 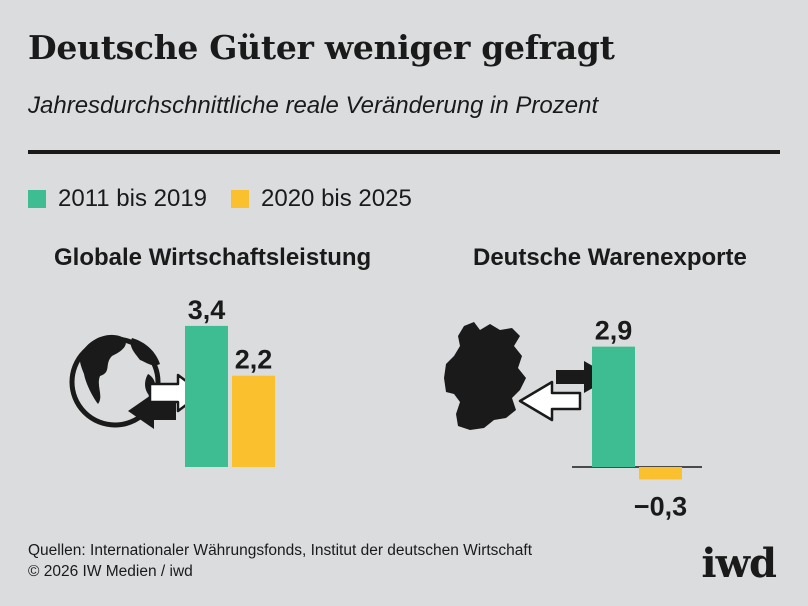 I want to click on footer-copyright: © 2026 IW Medien / iwd, so click(x=110, y=571).